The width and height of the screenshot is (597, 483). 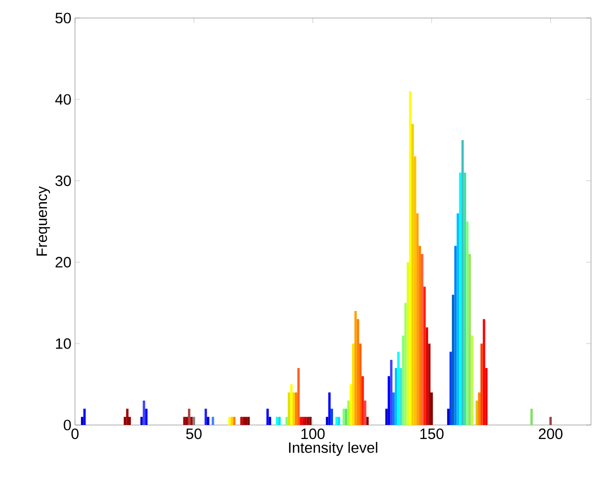 I want to click on x-tick-label: 50, so click(x=194, y=434).